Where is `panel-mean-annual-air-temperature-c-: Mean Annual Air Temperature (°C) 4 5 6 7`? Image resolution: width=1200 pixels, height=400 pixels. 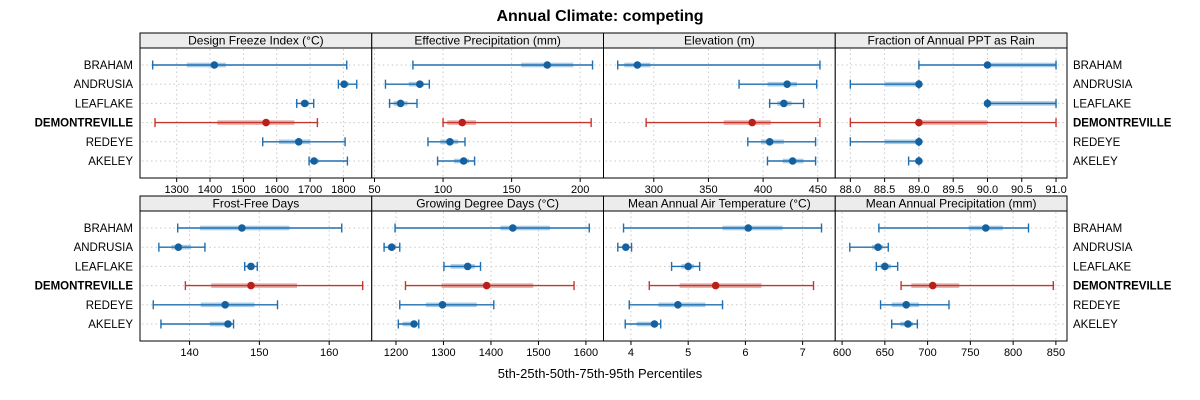 panel-mean-annual-air-temperature-c-: Mean Annual Air Temperature (°C) 4 5 6 7 is located at coordinates (719, 277).